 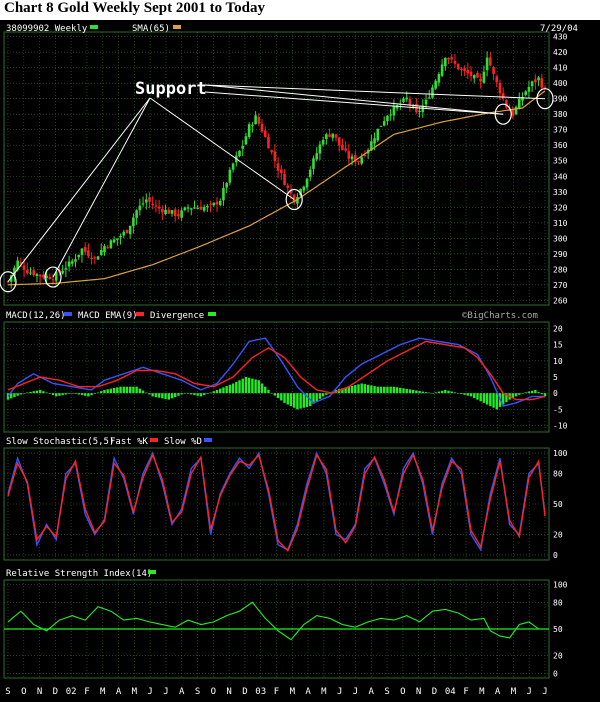 What do you see at coordinates (465, 692) in the screenshot?
I see `x-tick-label: F` at bounding box center [465, 692].